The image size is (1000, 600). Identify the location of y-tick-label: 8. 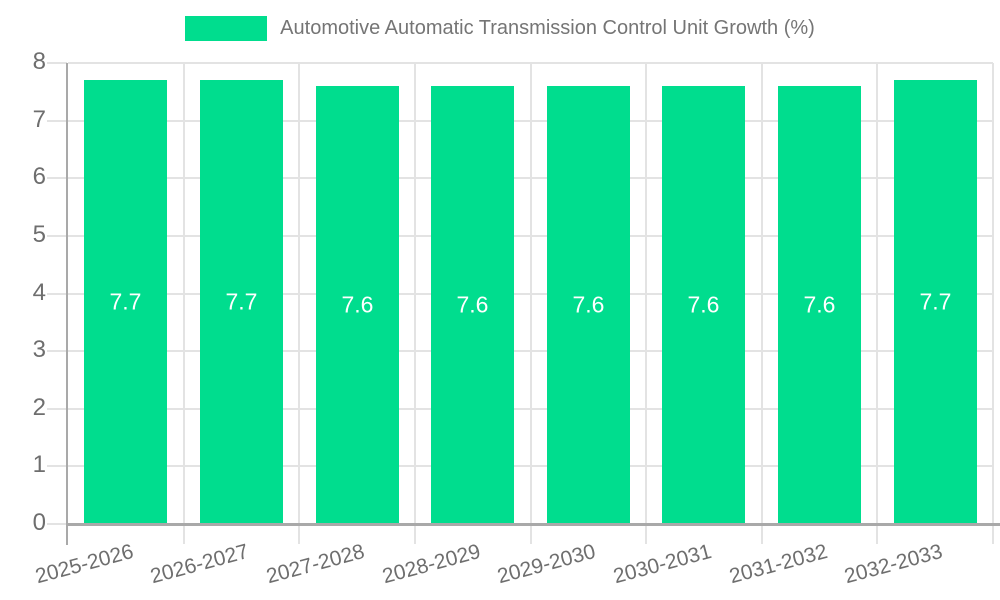
(39, 61).